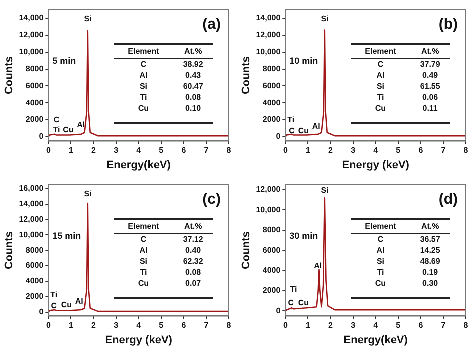  What do you see at coordinates (193, 284) in the screenshot?
I see `annotation: 0.07` at bounding box center [193, 284].